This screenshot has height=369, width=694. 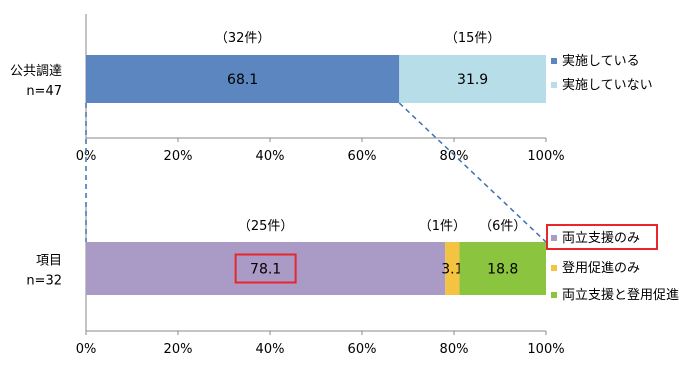 I want to click on bar-value-label: 3.1, so click(x=452, y=270).